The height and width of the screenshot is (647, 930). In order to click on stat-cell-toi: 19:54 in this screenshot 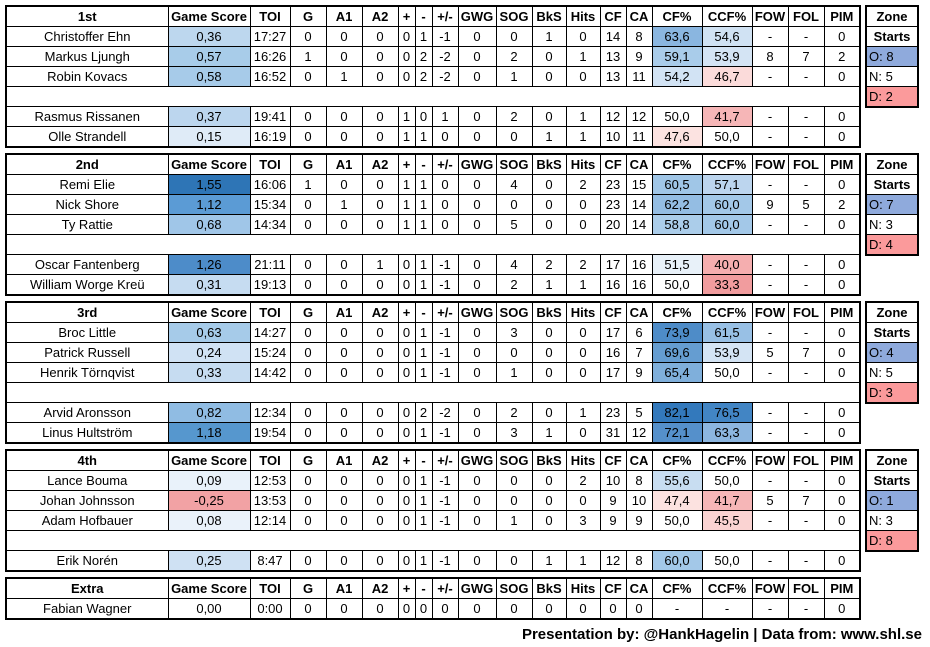, I will do `click(270, 433)`.